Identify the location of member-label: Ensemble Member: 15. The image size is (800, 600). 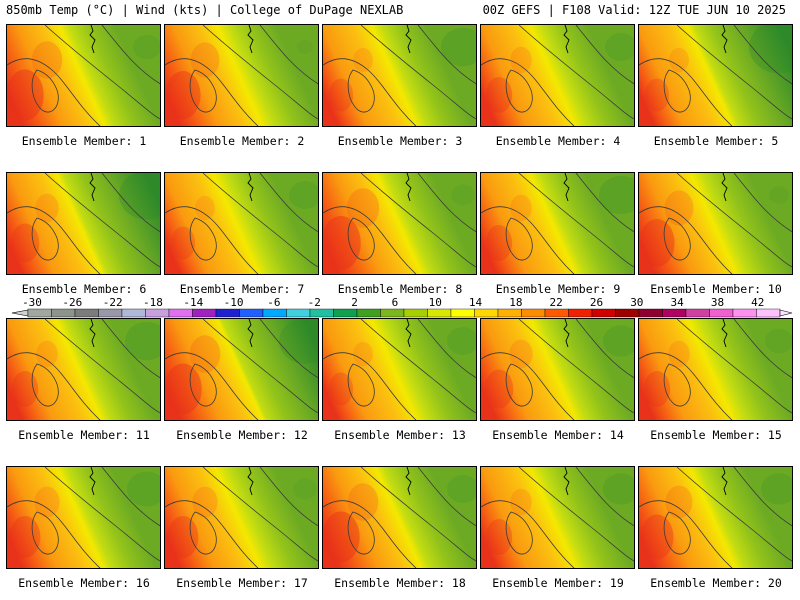
(716, 435).